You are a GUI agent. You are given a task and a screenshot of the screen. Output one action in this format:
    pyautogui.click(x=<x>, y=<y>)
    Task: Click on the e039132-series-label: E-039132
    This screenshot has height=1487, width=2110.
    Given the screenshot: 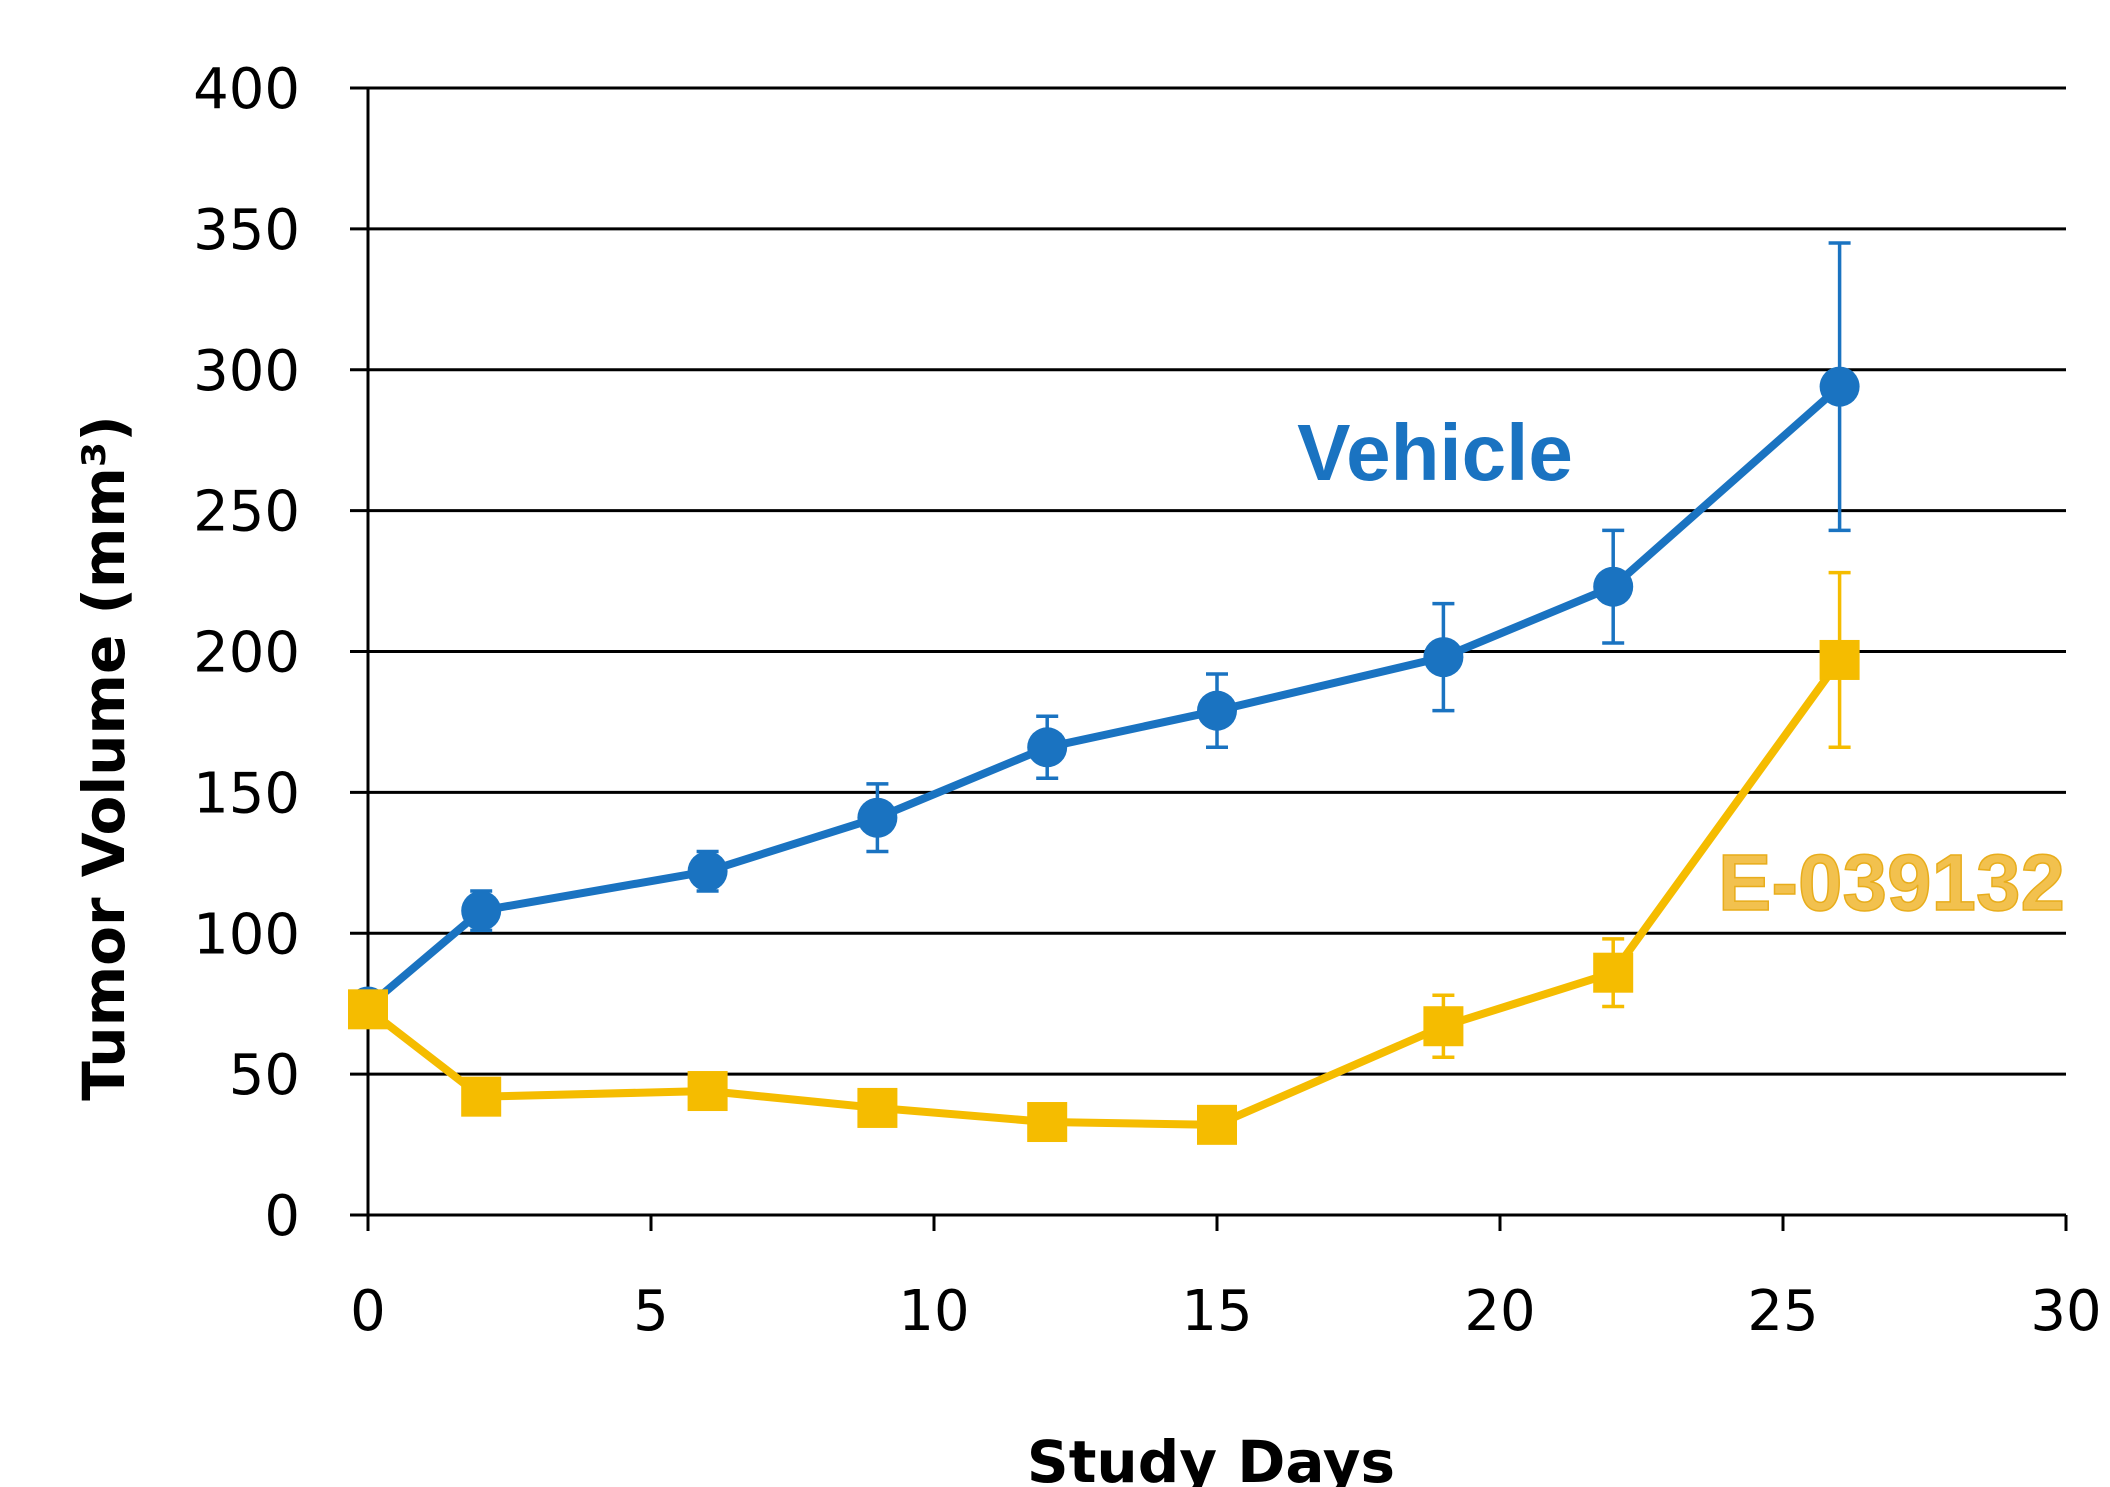 What is the action you would take?
    pyautogui.click(x=1891, y=882)
    